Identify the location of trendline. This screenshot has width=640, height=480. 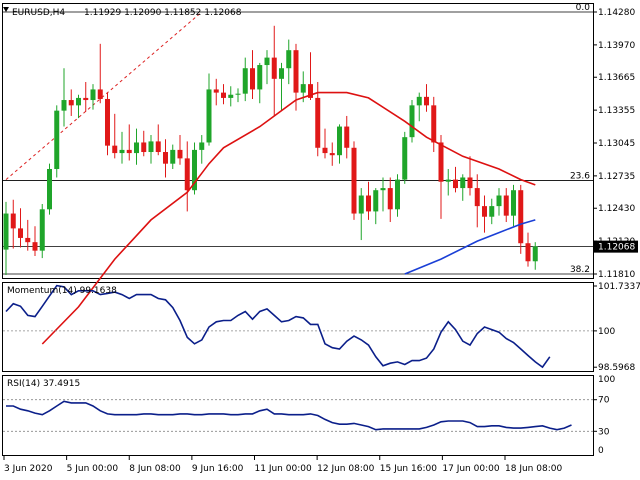
(104, 95).